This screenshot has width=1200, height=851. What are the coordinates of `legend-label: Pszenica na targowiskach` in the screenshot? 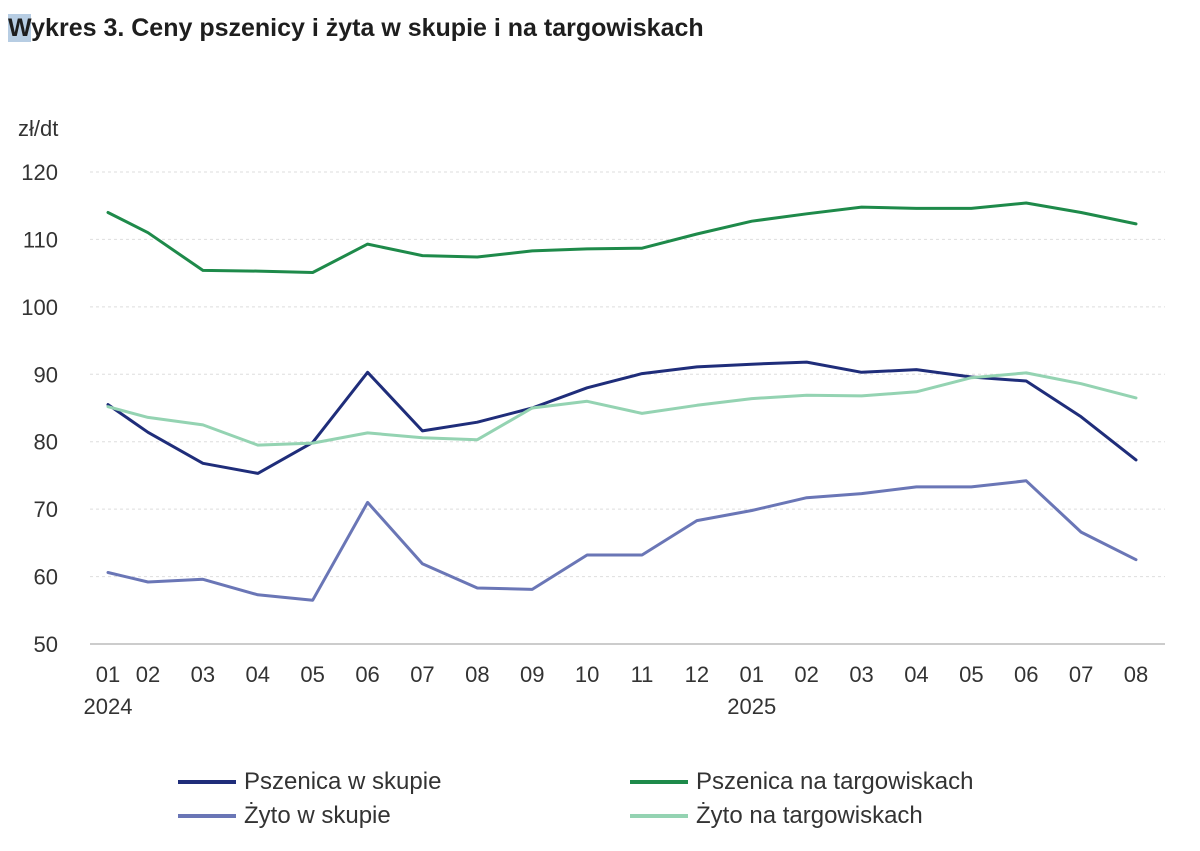 It's located at (835, 781).